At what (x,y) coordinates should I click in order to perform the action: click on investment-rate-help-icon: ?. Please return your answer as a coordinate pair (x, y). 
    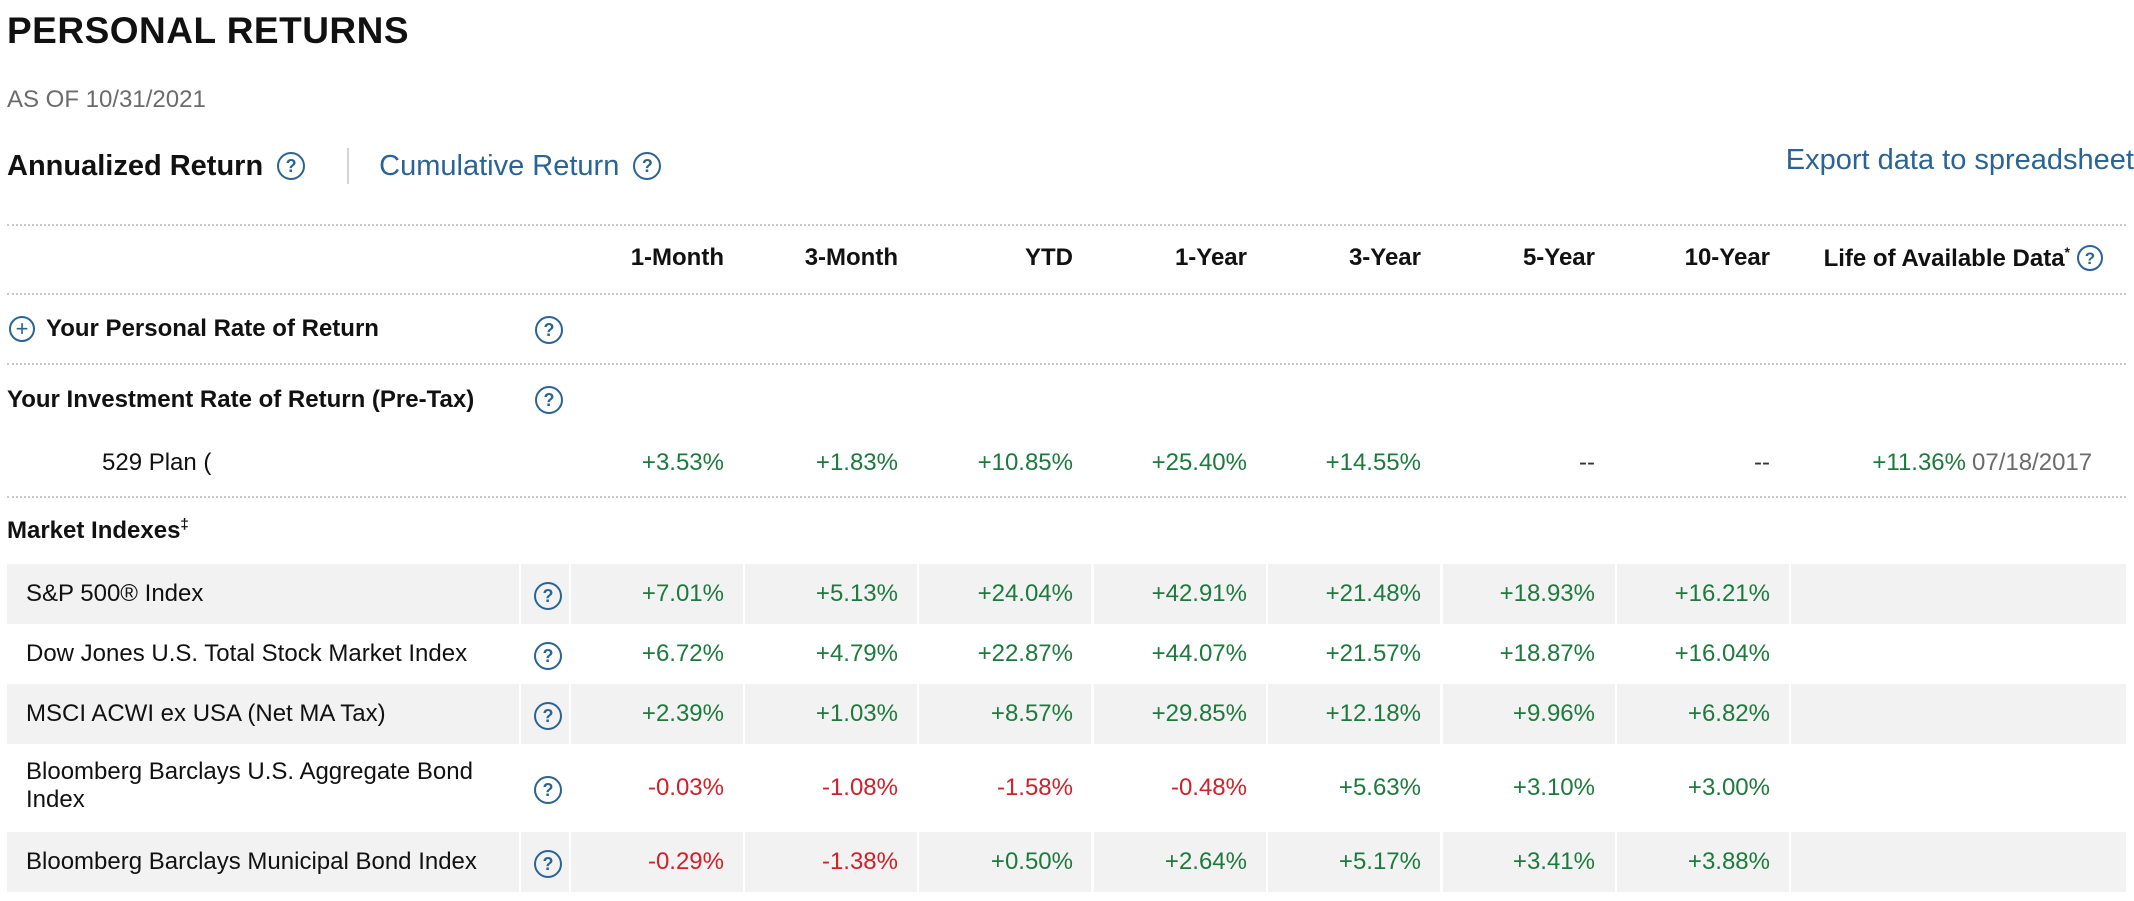
    Looking at the image, I should click on (549, 400).